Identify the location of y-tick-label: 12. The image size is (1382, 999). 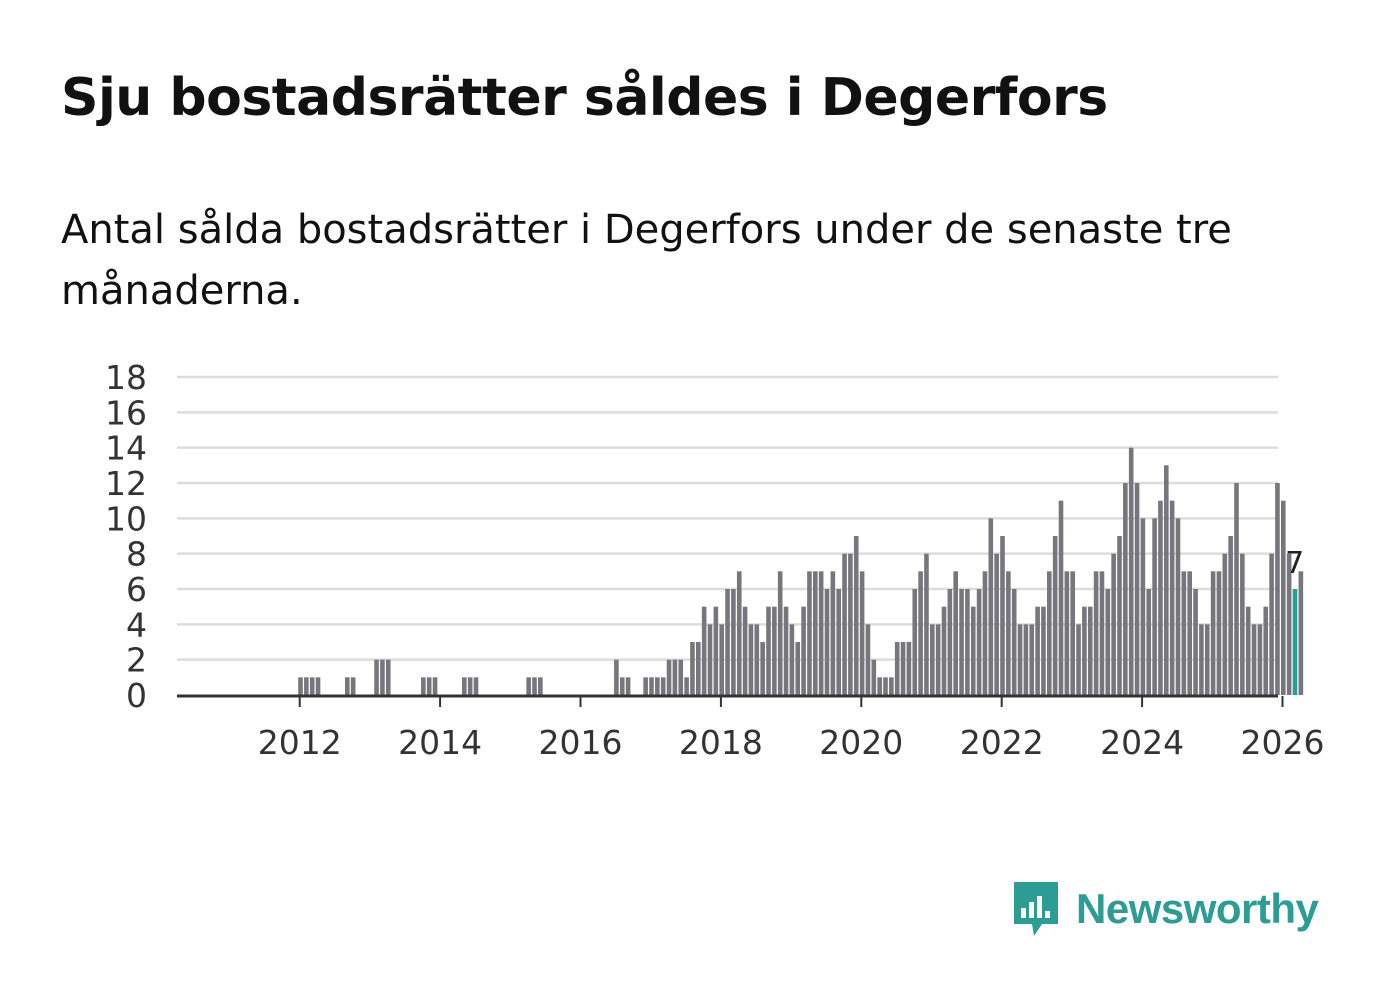
(126, 483).